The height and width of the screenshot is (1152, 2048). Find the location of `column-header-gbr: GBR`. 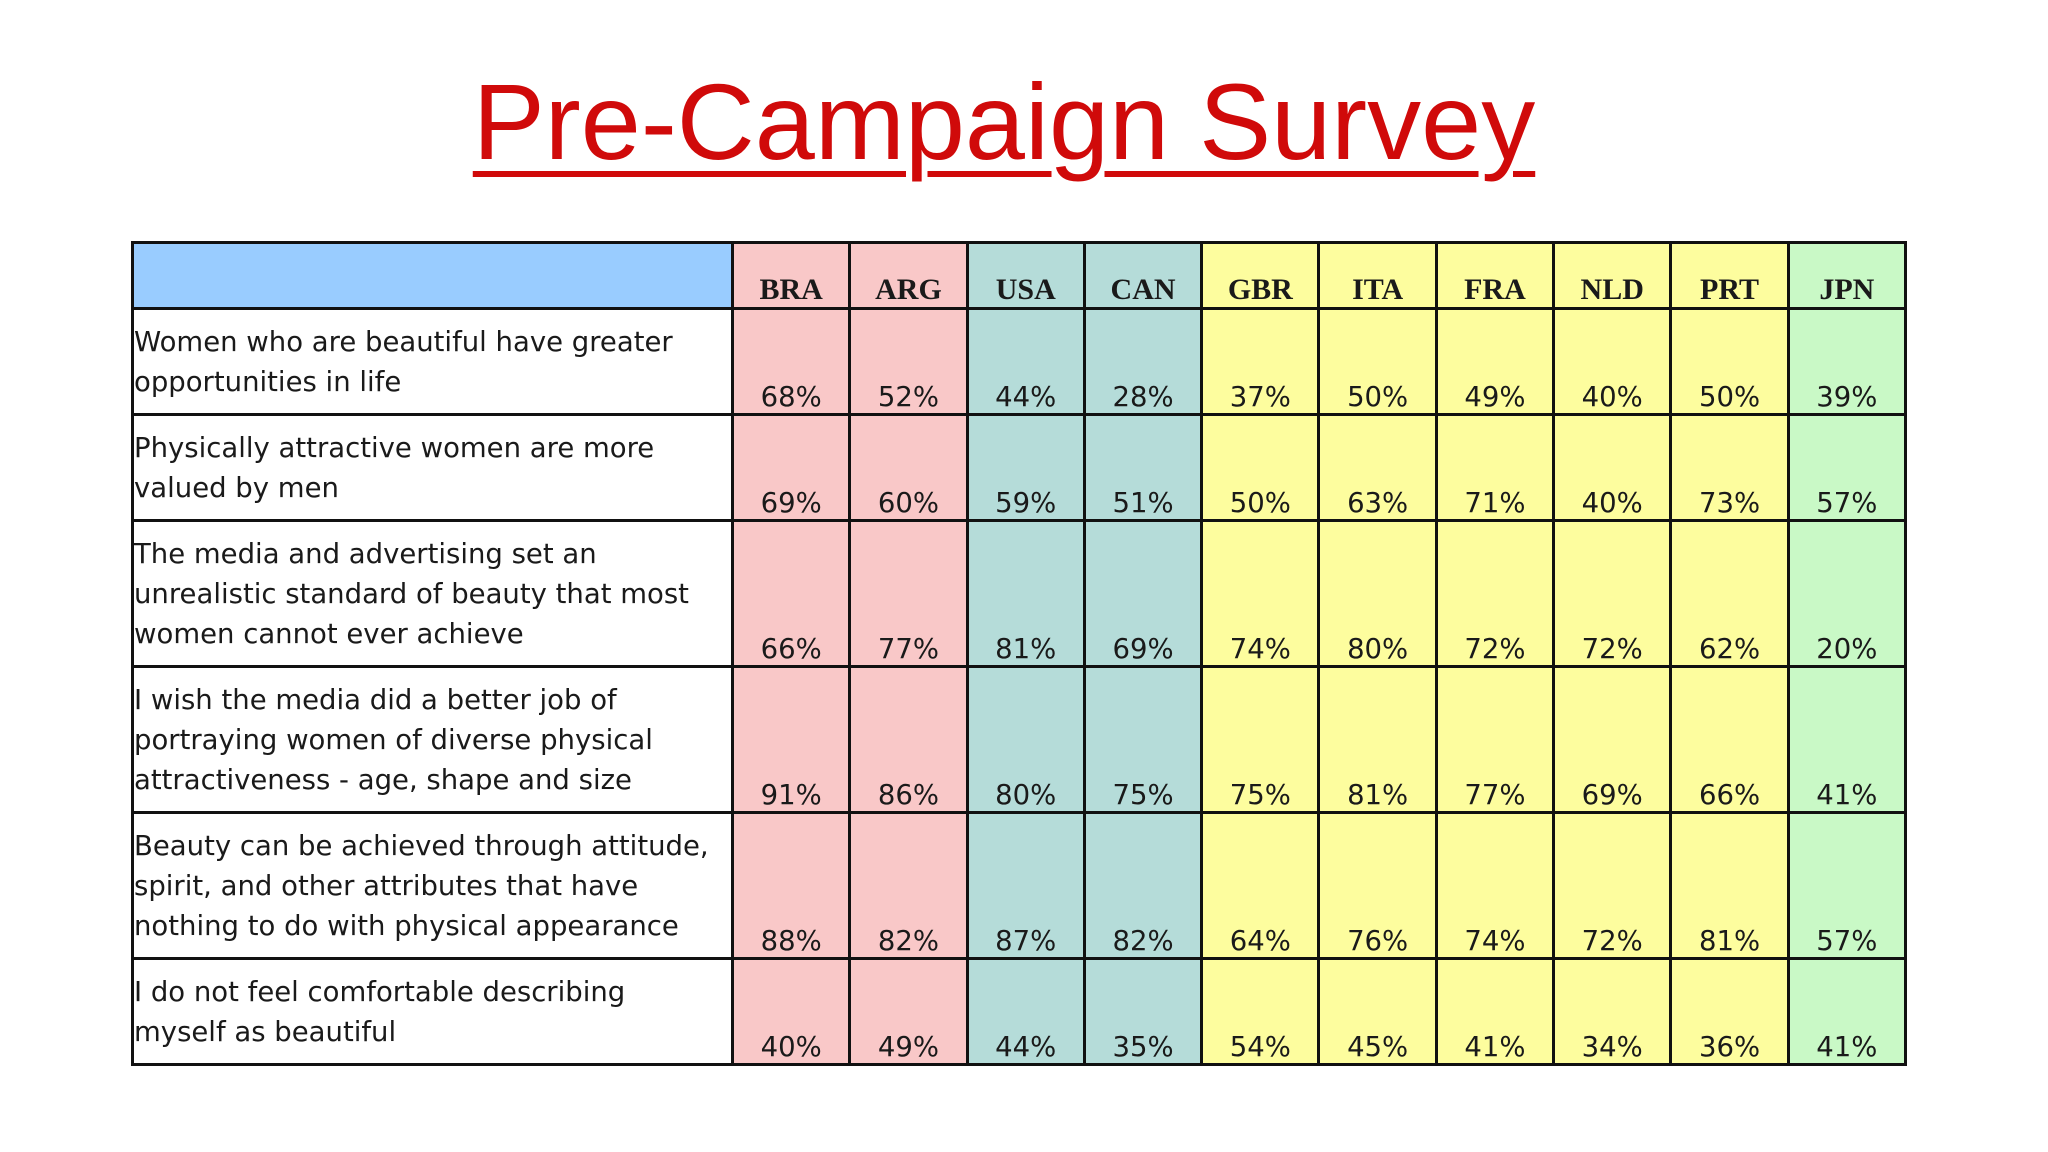

column-header-gbr: GBR is located at coordinates (1260, 275).